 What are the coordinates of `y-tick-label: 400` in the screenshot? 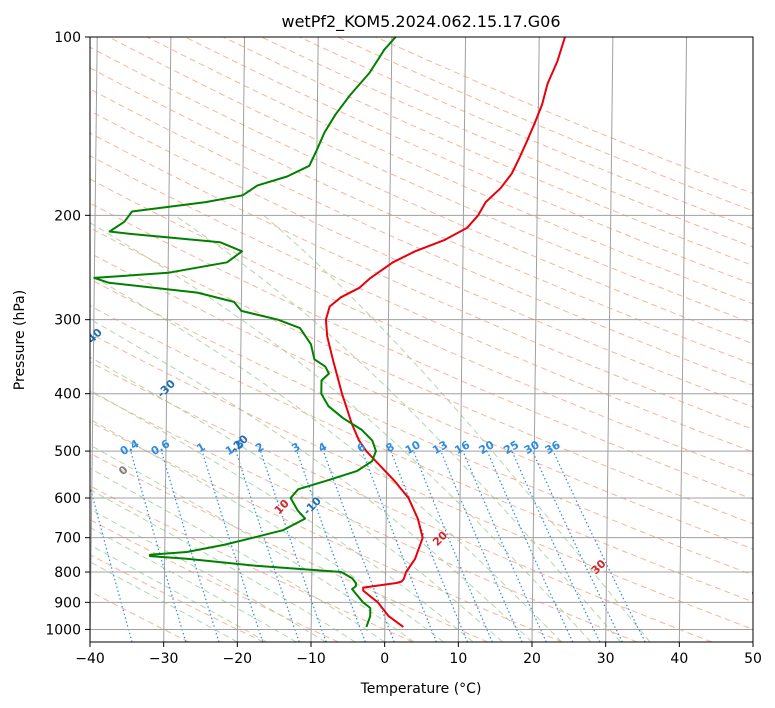 It's located at (67, 395).